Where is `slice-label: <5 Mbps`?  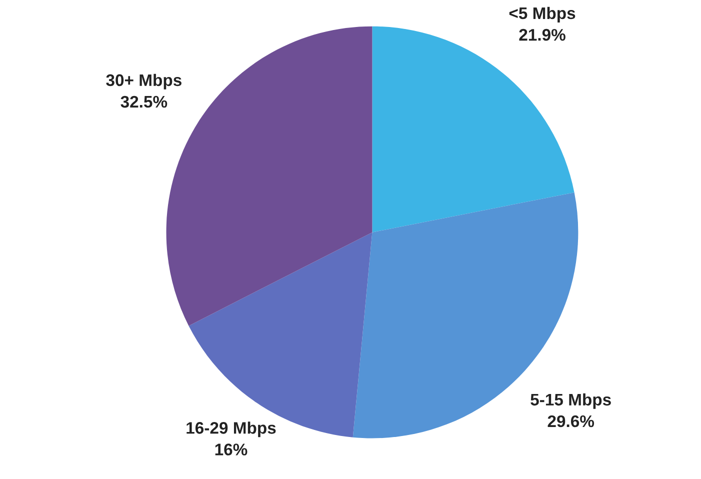
slice-label: <5 Mbps is located at coordinates (542, 14).